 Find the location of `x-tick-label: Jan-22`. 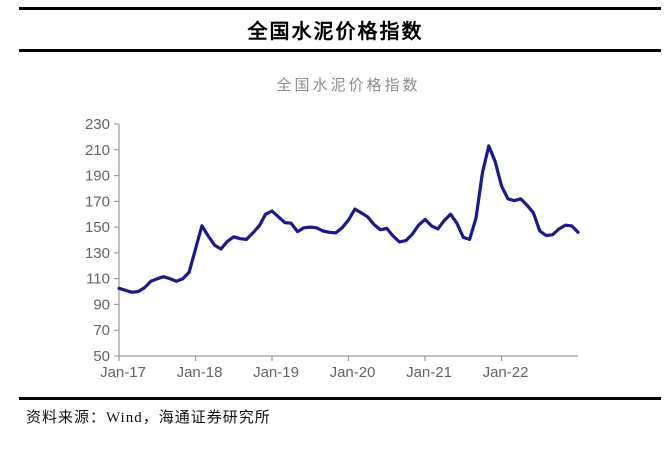

x-tick-label: Jan-22 is located at coordinates (506, 372).